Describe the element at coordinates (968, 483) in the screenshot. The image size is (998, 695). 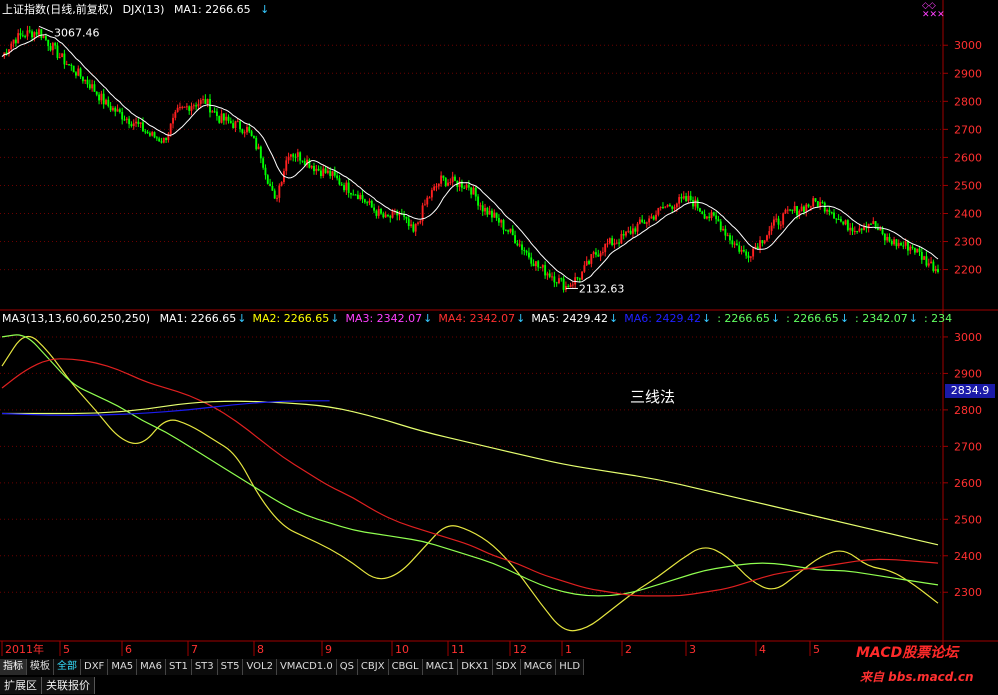
I see `bottom-y-tick-label: 2600` at that location.